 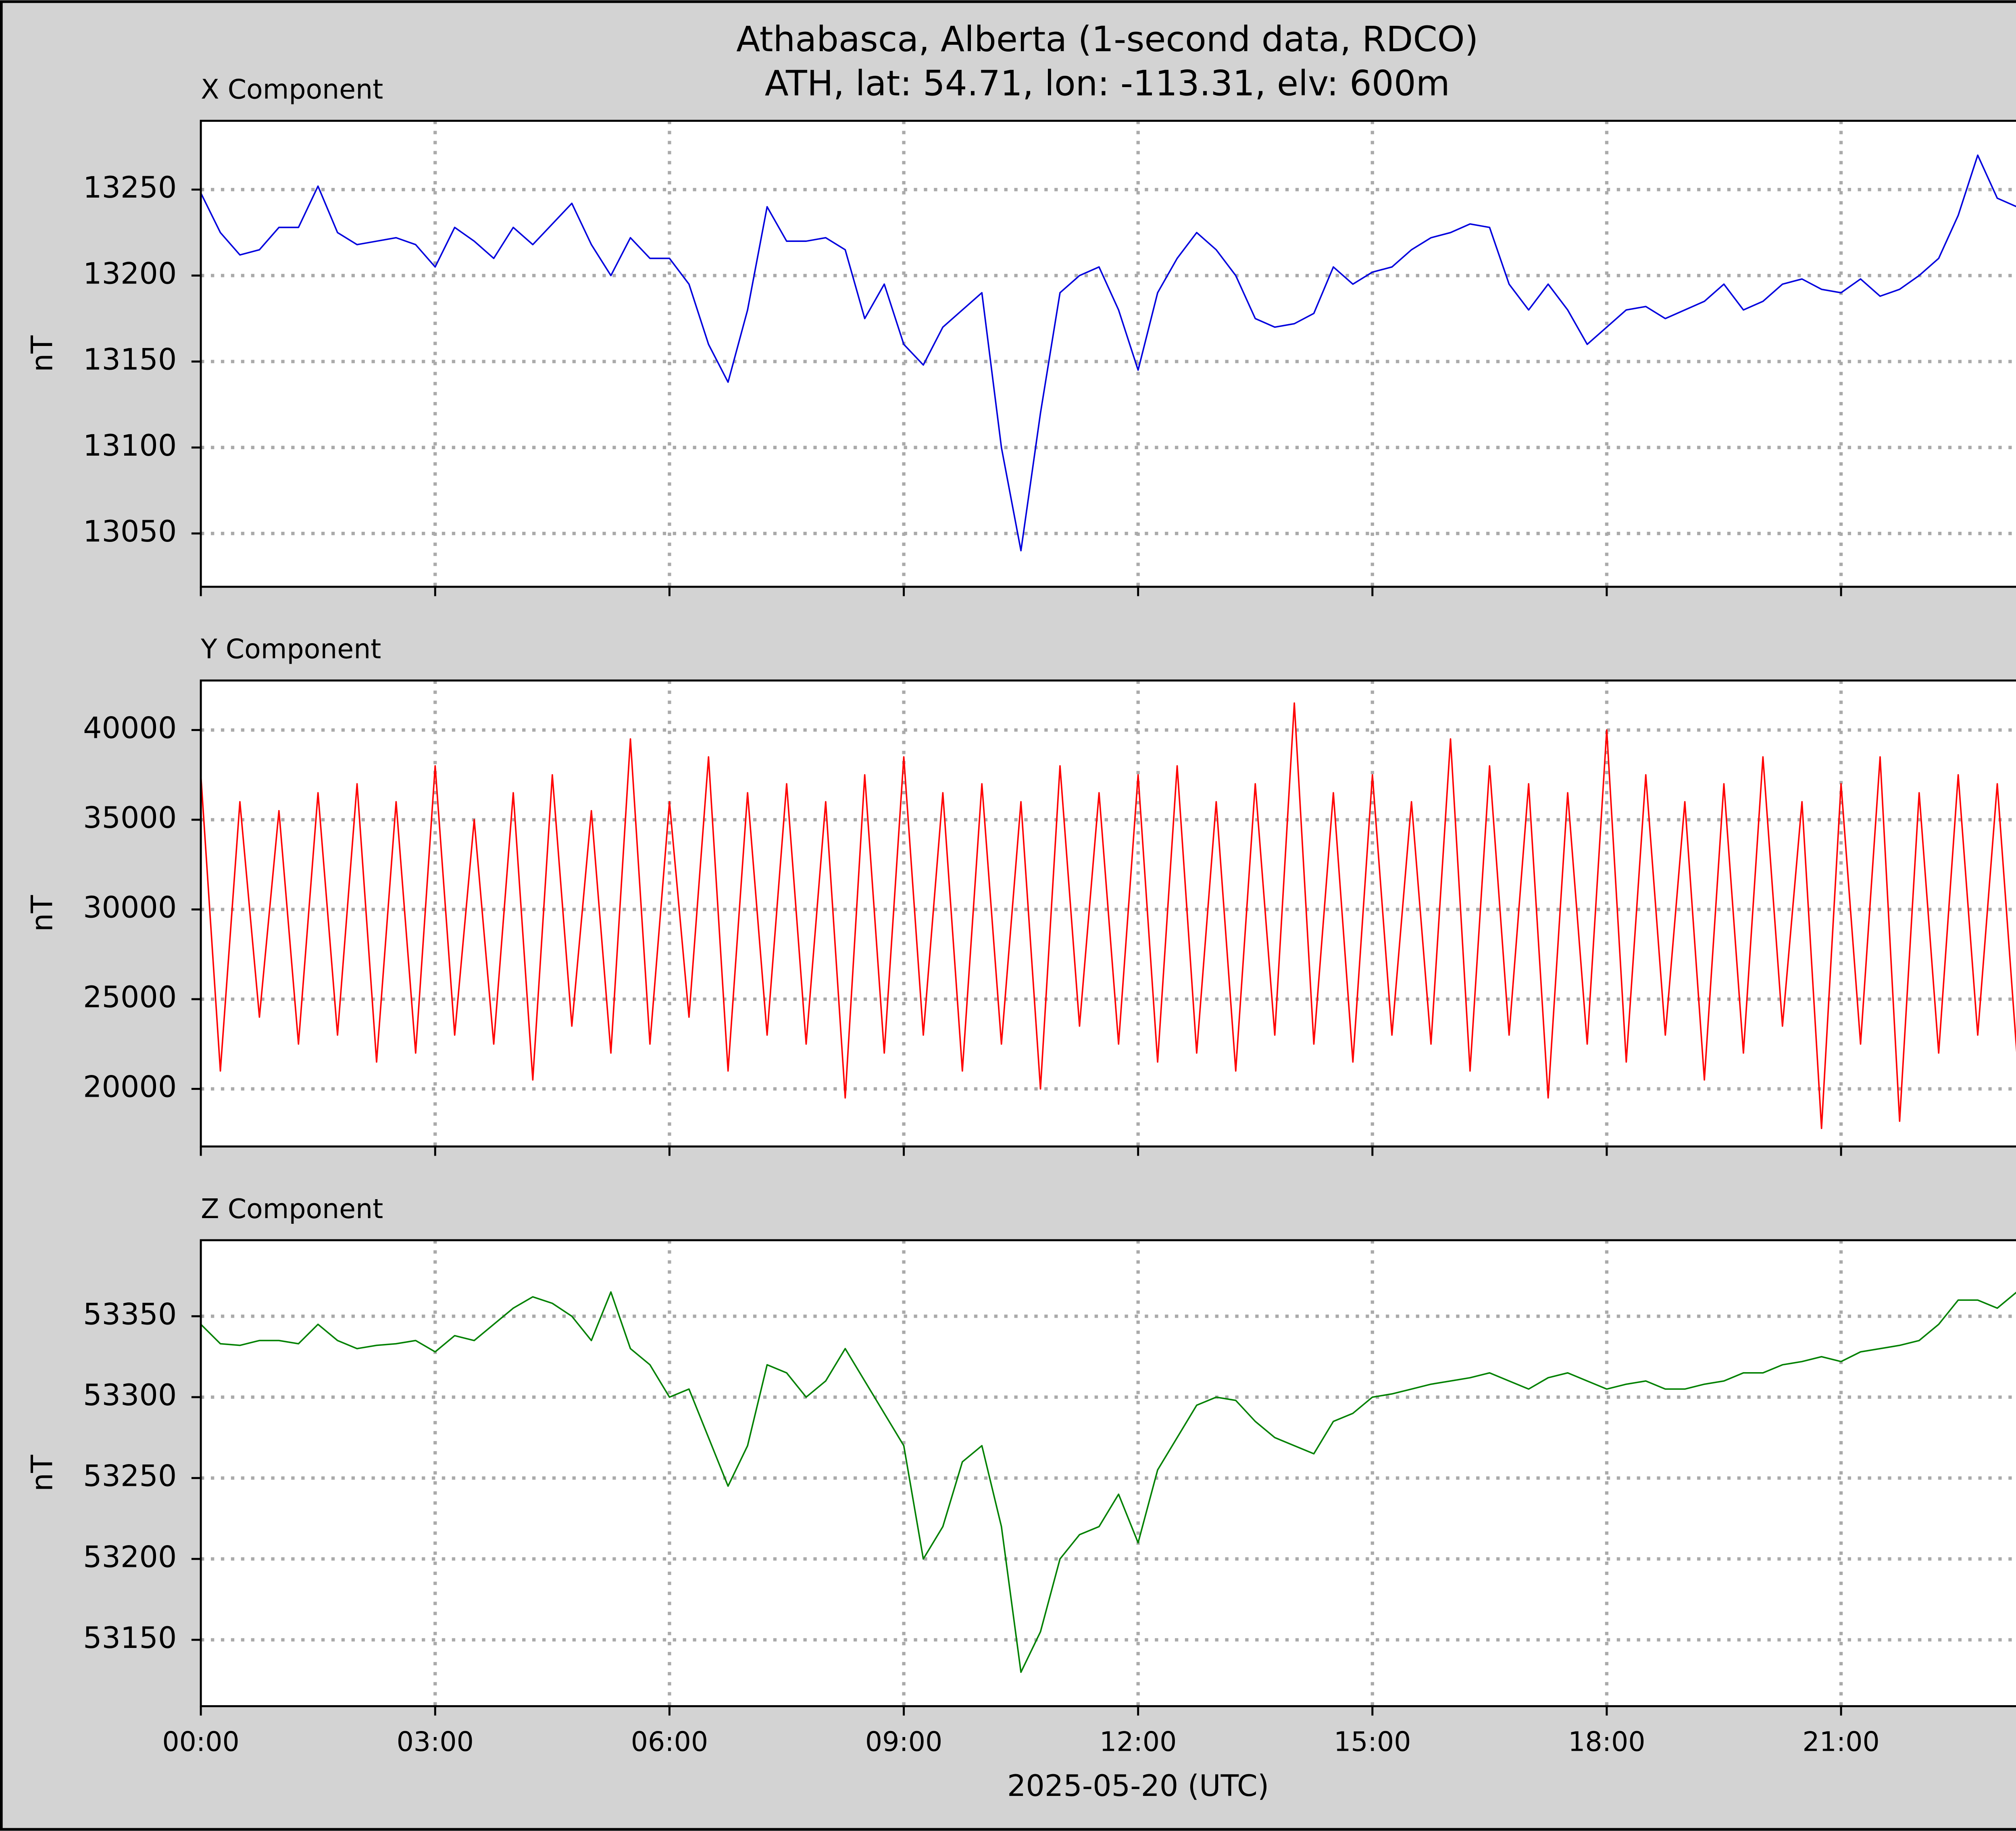 I want to click on axes-title: X Component, so click(x=292, y=89).